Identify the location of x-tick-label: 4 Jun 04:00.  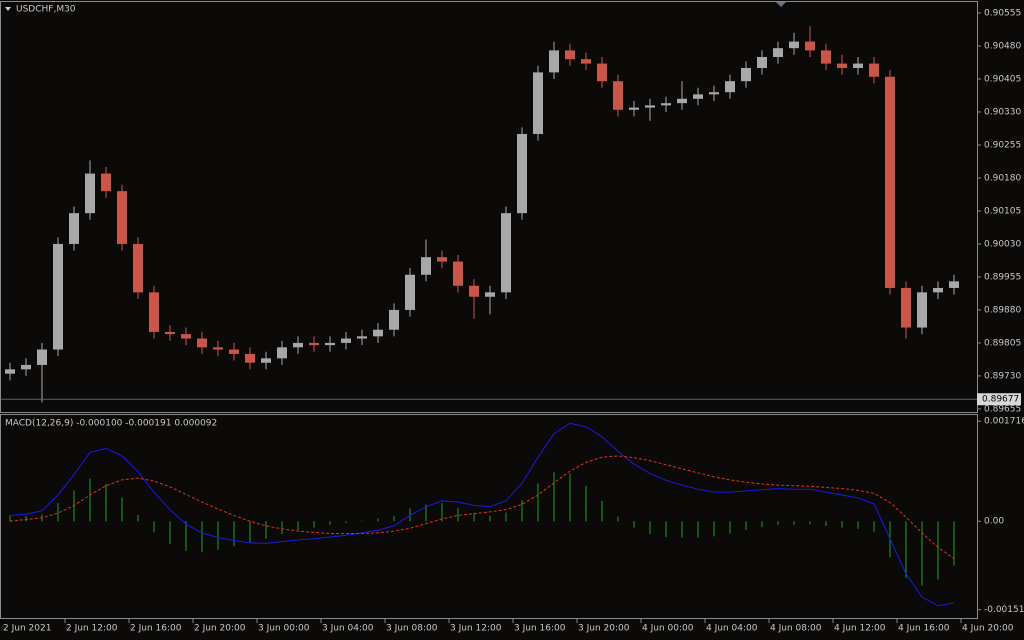
(732, 629).